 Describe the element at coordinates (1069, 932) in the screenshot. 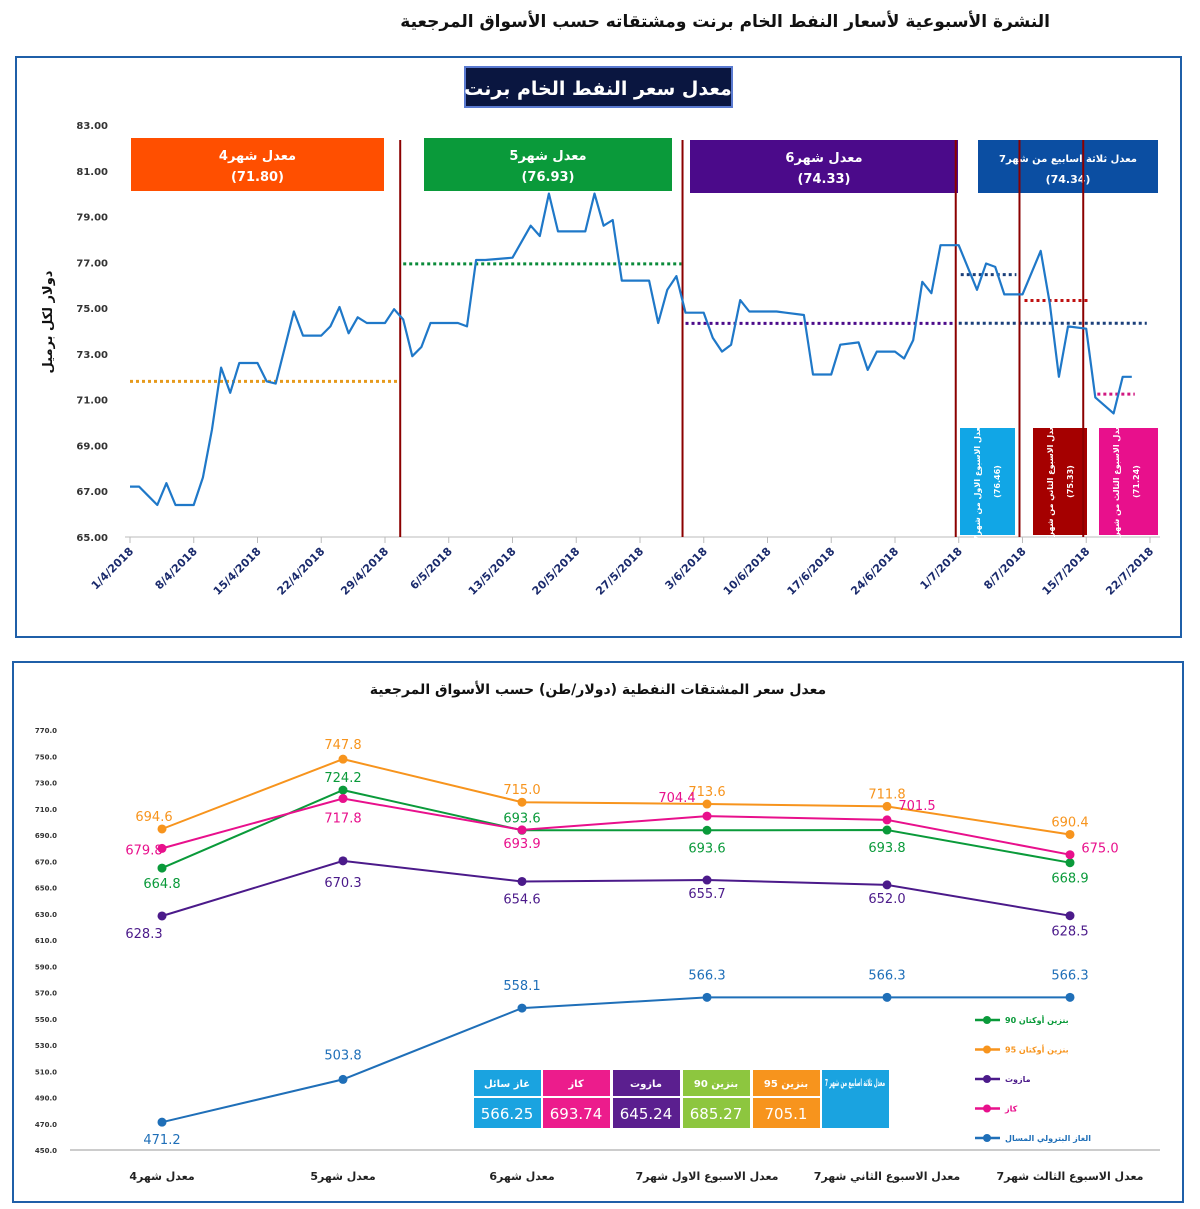

I see `data-label: 628.5` at that location.